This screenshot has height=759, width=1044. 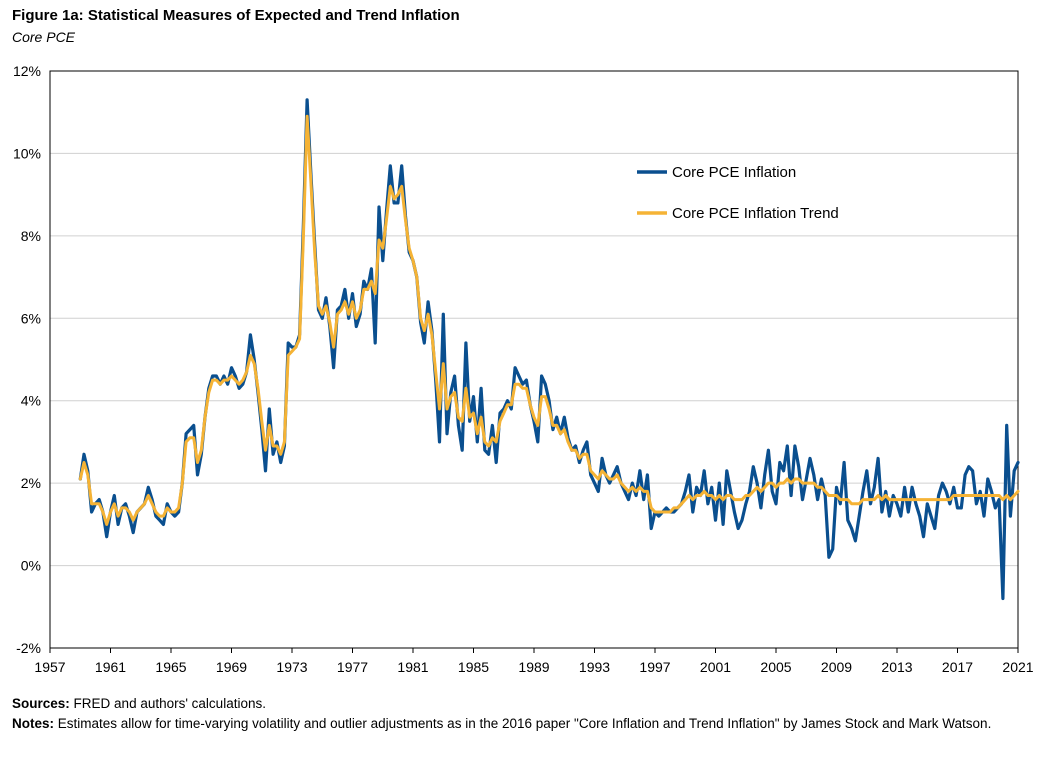 What do you see at coordinates (755, 213) in the screenshot?
I see `legend-label: Core PCE Inflation Trend` at bounding box center [755, 213].